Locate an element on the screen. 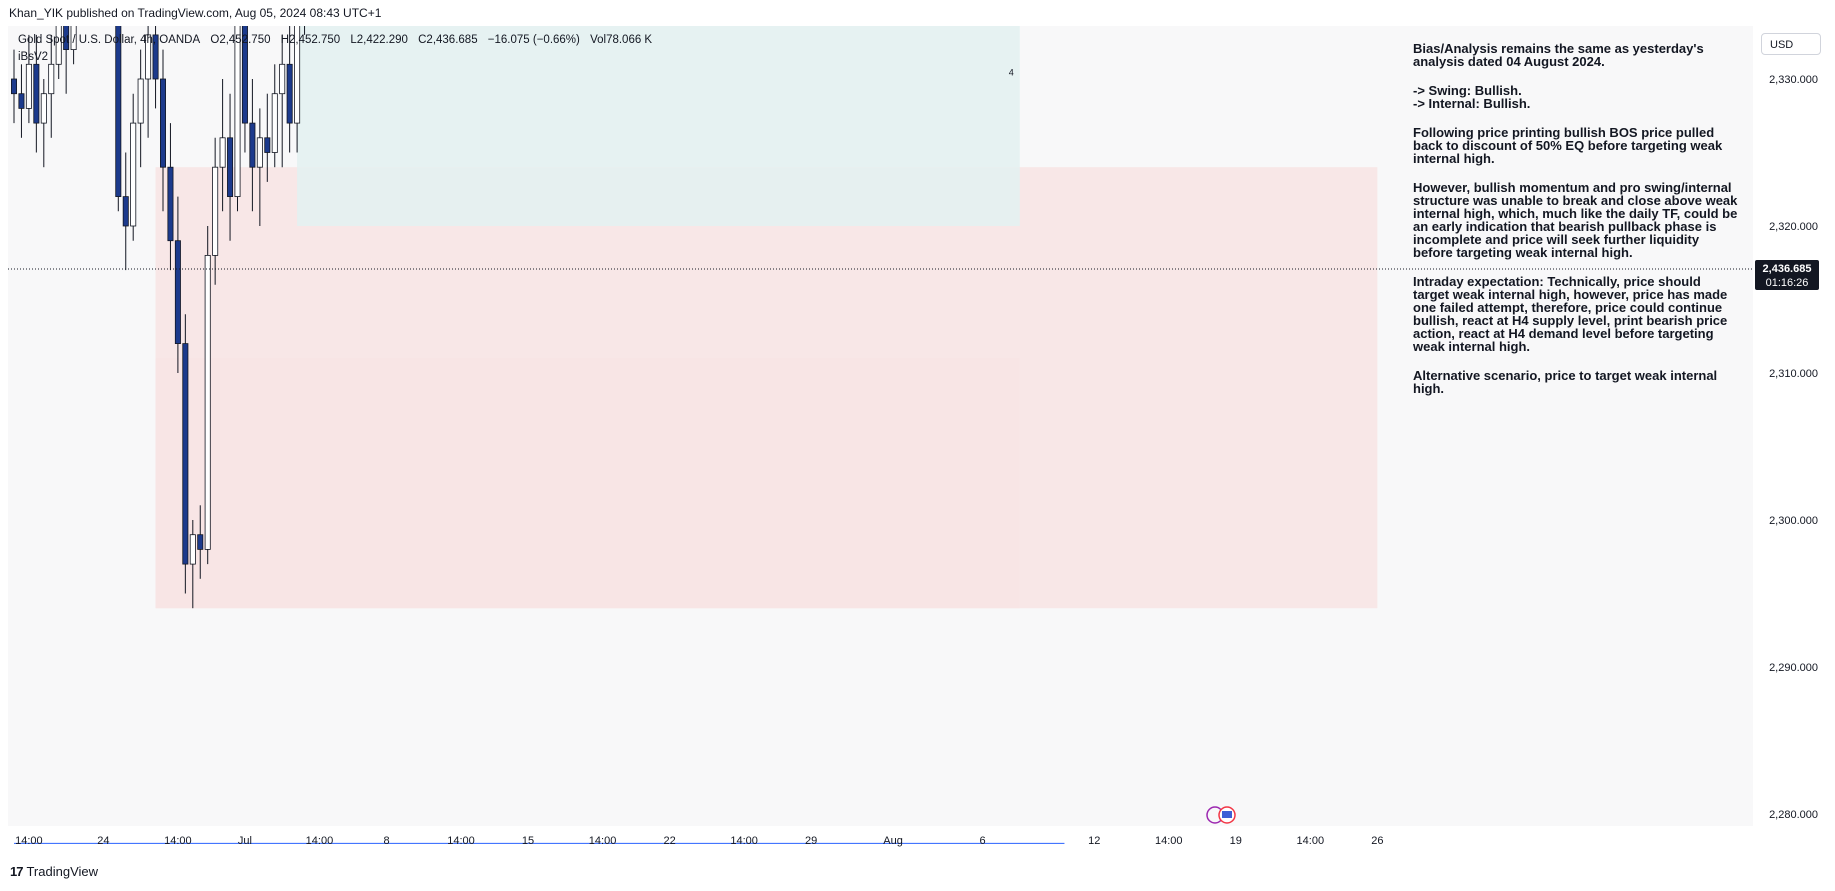 The image size is (1835, 891). price-tag: 2,436.685 01:16:26 is located at coordinates (1787, 275).